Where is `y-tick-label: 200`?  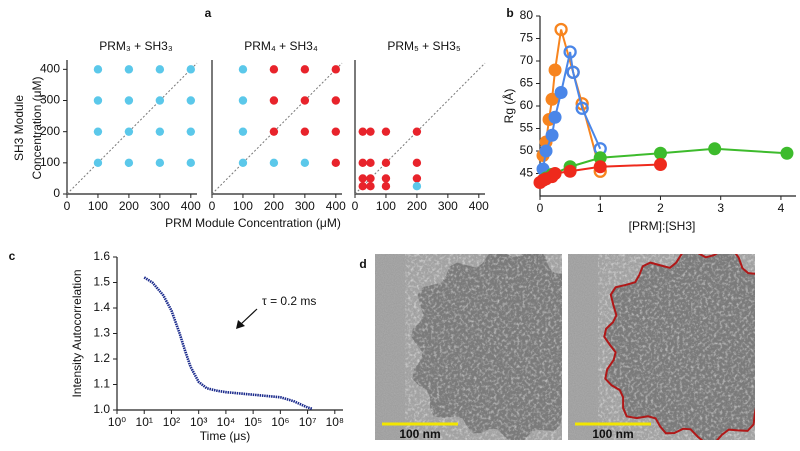
y-tick-label: 200 is located at coordinates (50, 131).